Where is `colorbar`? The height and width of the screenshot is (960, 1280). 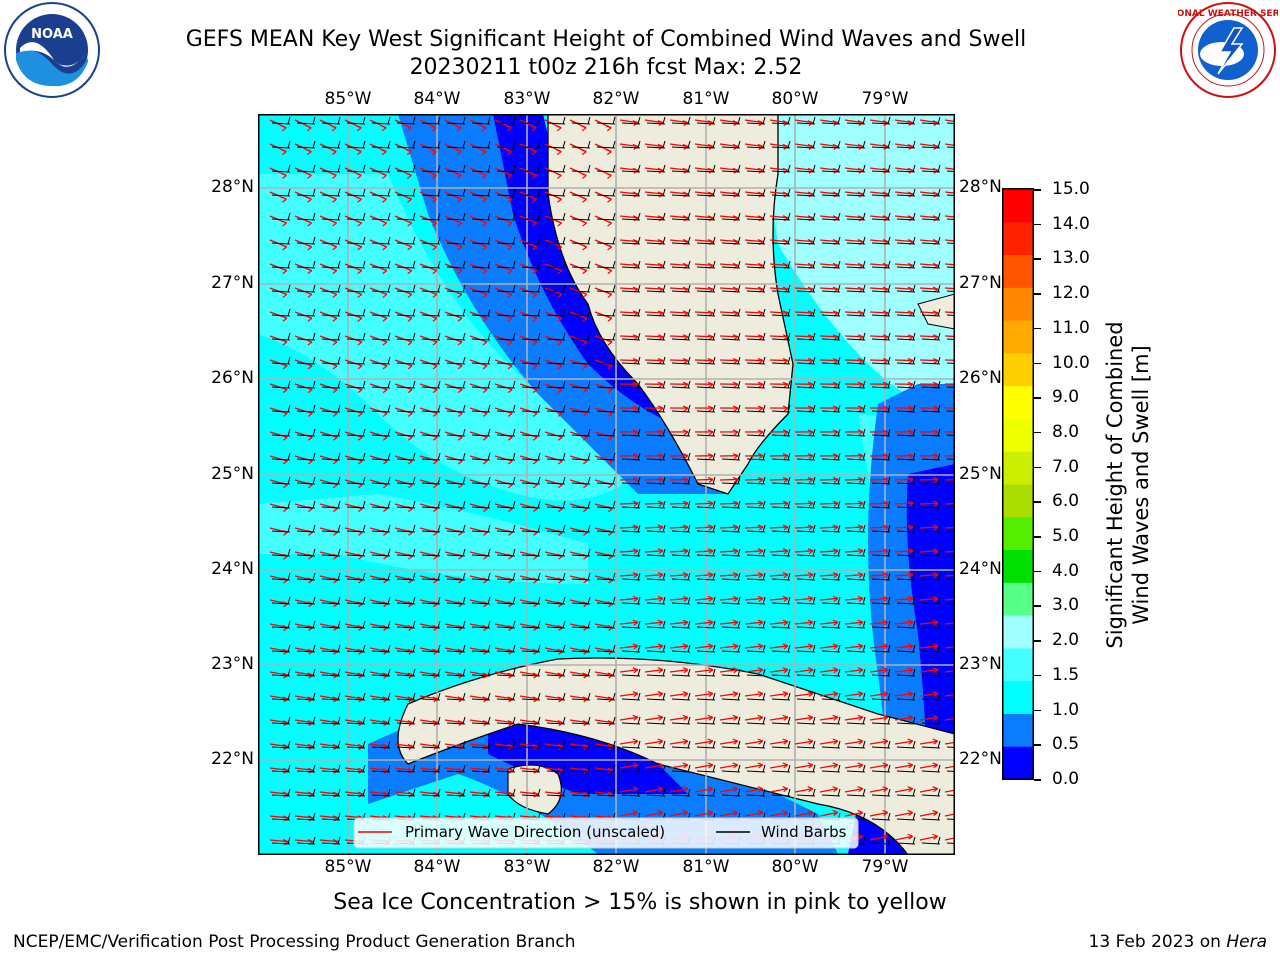
colorbar is located at coordinates (1018, 484).